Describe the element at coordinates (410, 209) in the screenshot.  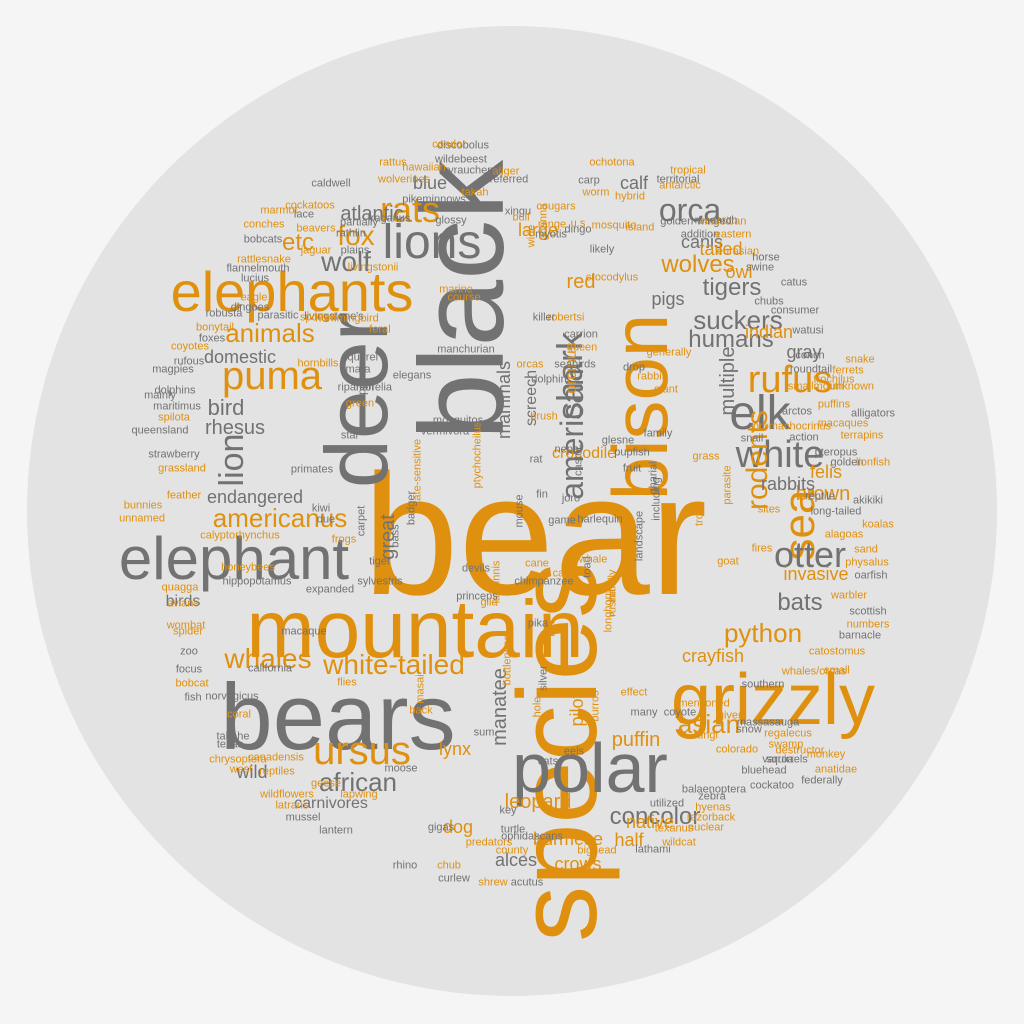
I see `word: rats` at that location.